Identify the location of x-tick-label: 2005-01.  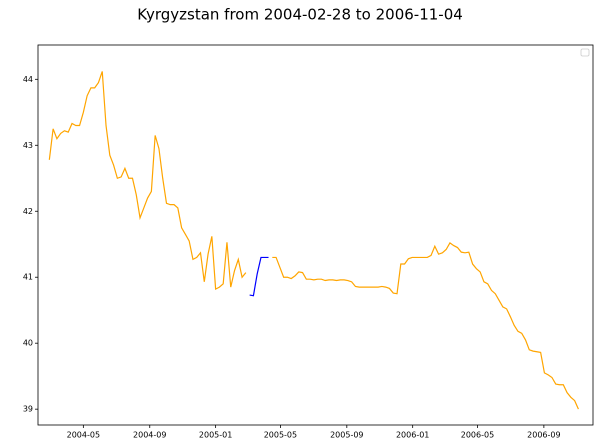
(215, 435).